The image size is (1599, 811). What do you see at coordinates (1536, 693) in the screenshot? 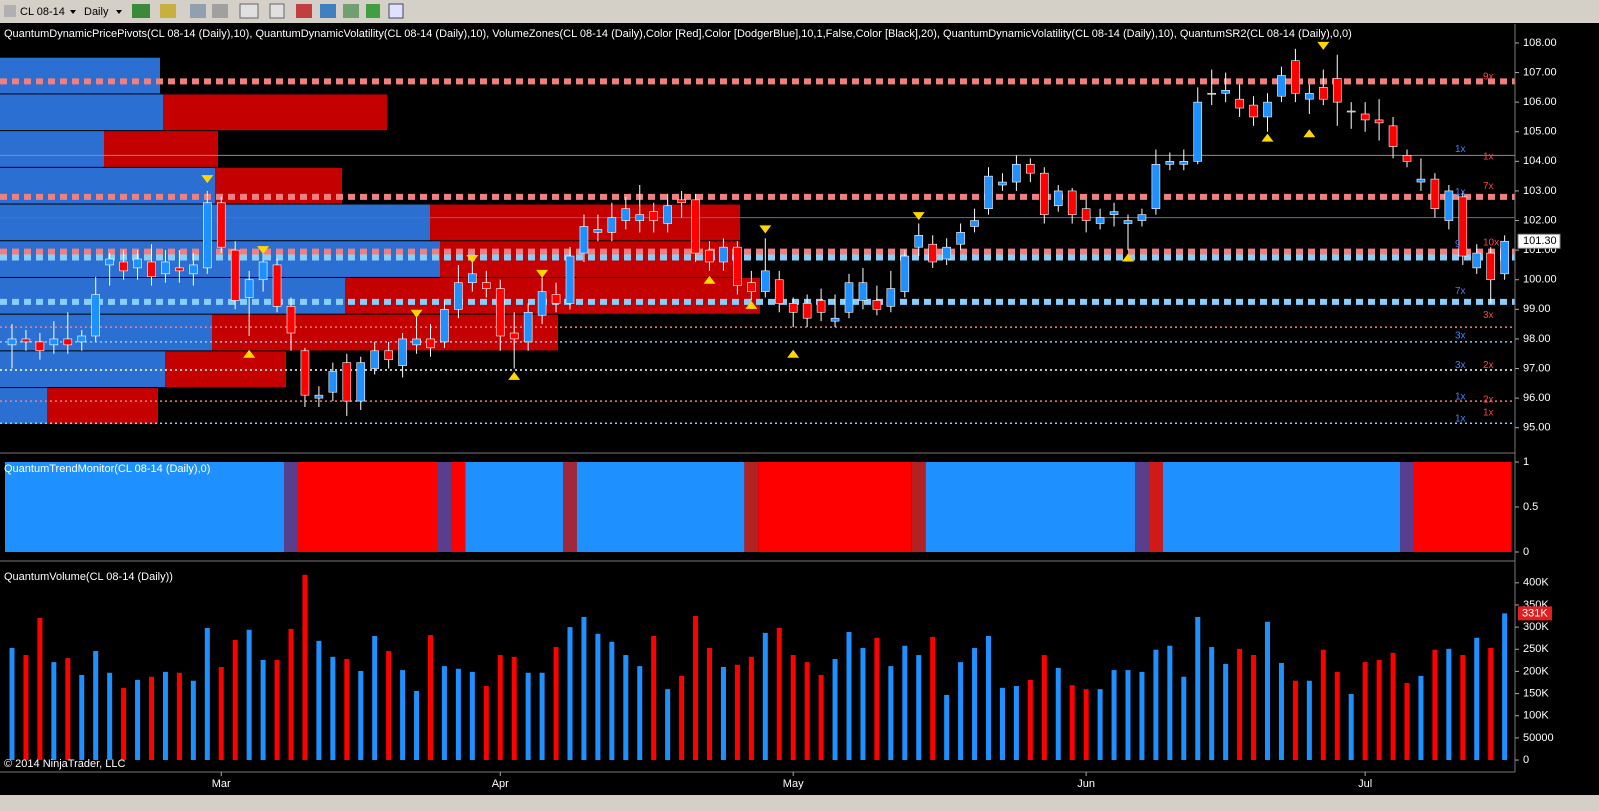
I see `y-tick-label: 150K` at bounding box center [1536, 693].